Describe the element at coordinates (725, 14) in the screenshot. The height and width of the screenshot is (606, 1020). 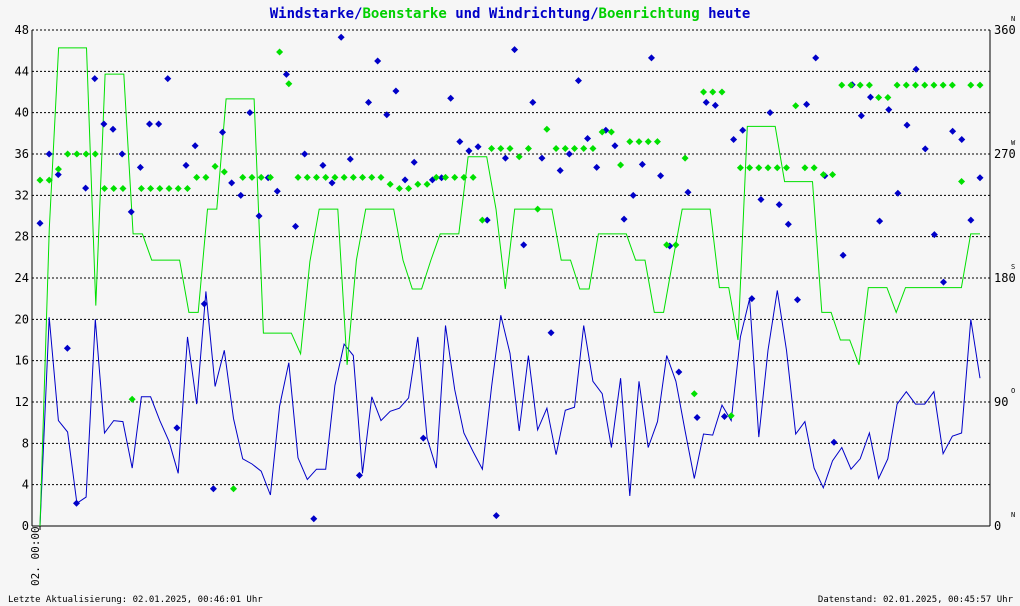
I see `title-heute: heute` at that location.